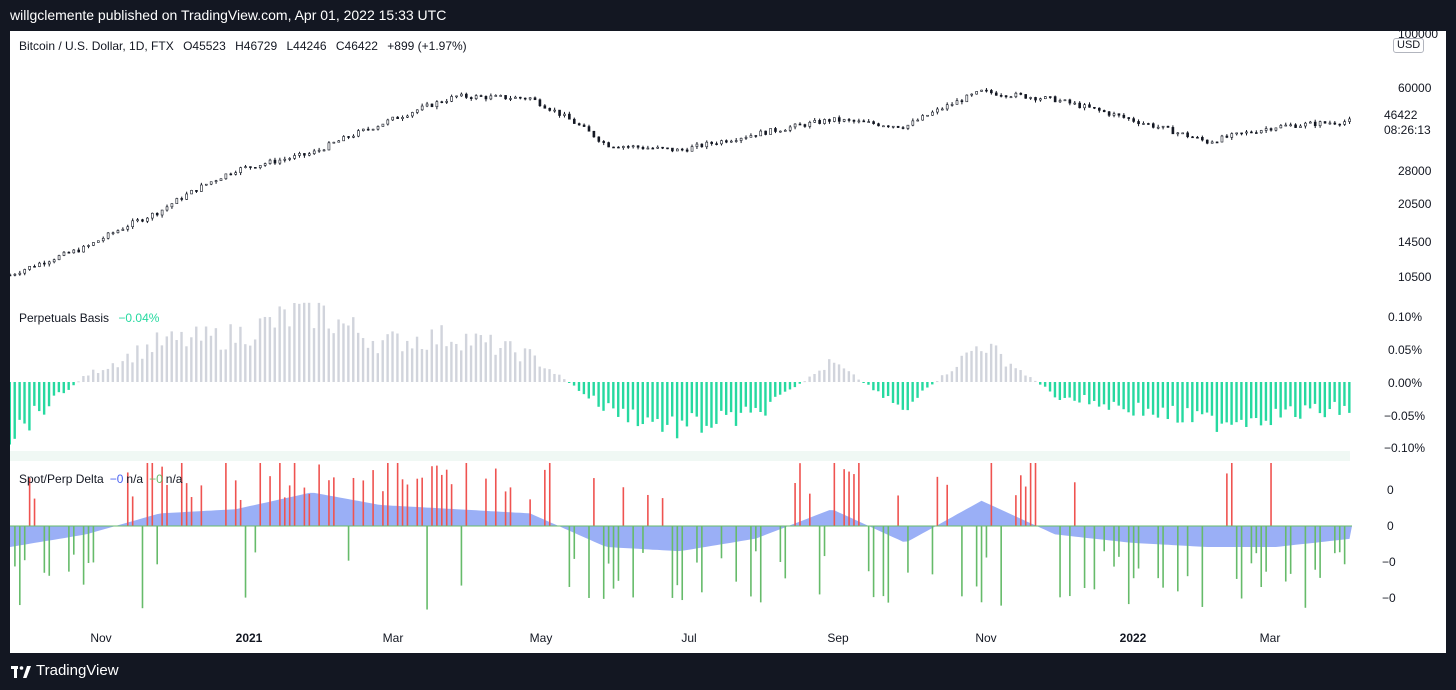  What do you see at coordinates (256, 46) in the screenshot?
I see `high-value: H46729` at bounding box center [256, 46].